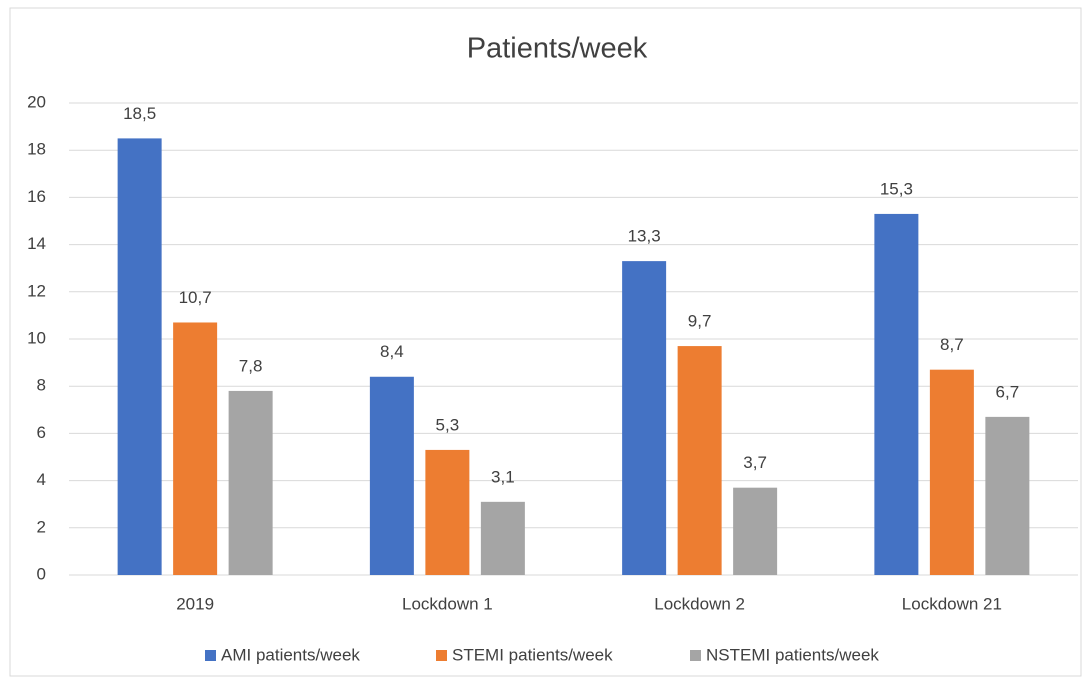 The width and height of the screenshot is (1092, 684). I want to click on data-label: 18,5, so click(139, 113).